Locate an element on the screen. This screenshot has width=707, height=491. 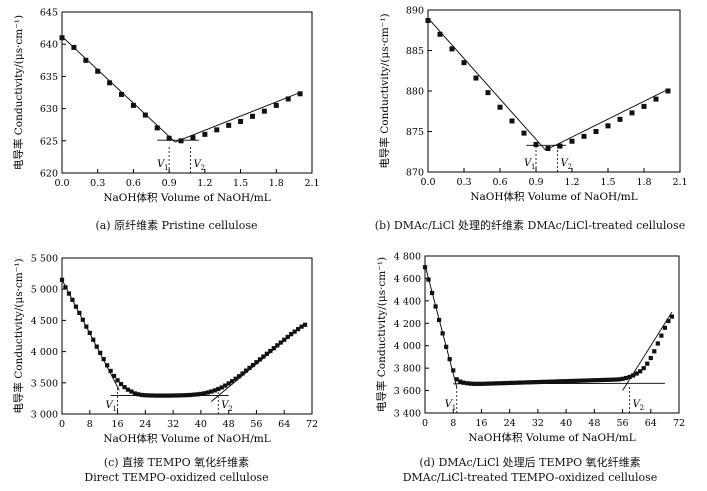
x-tick-label-b: 0.0 is located at coordinates (427, 182).